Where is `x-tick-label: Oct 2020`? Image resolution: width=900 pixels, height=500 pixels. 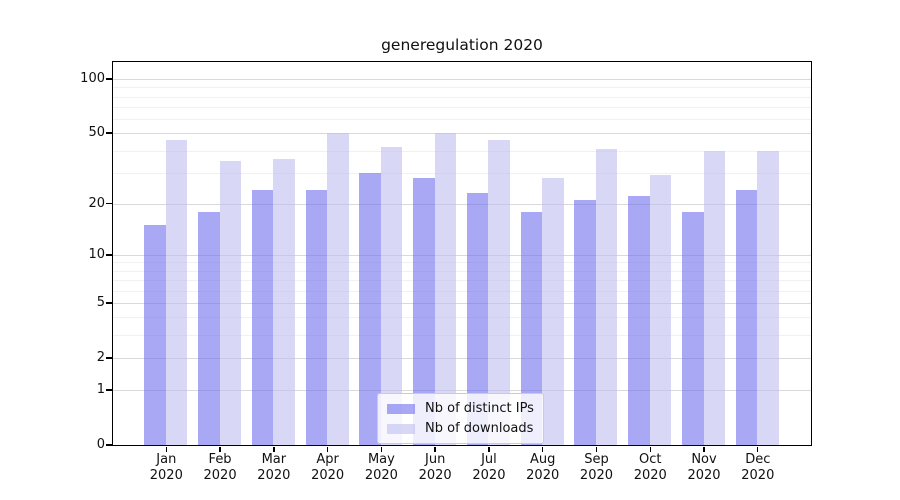 x-tick-label: Oct 2020 is located at coordinates (650, 467).